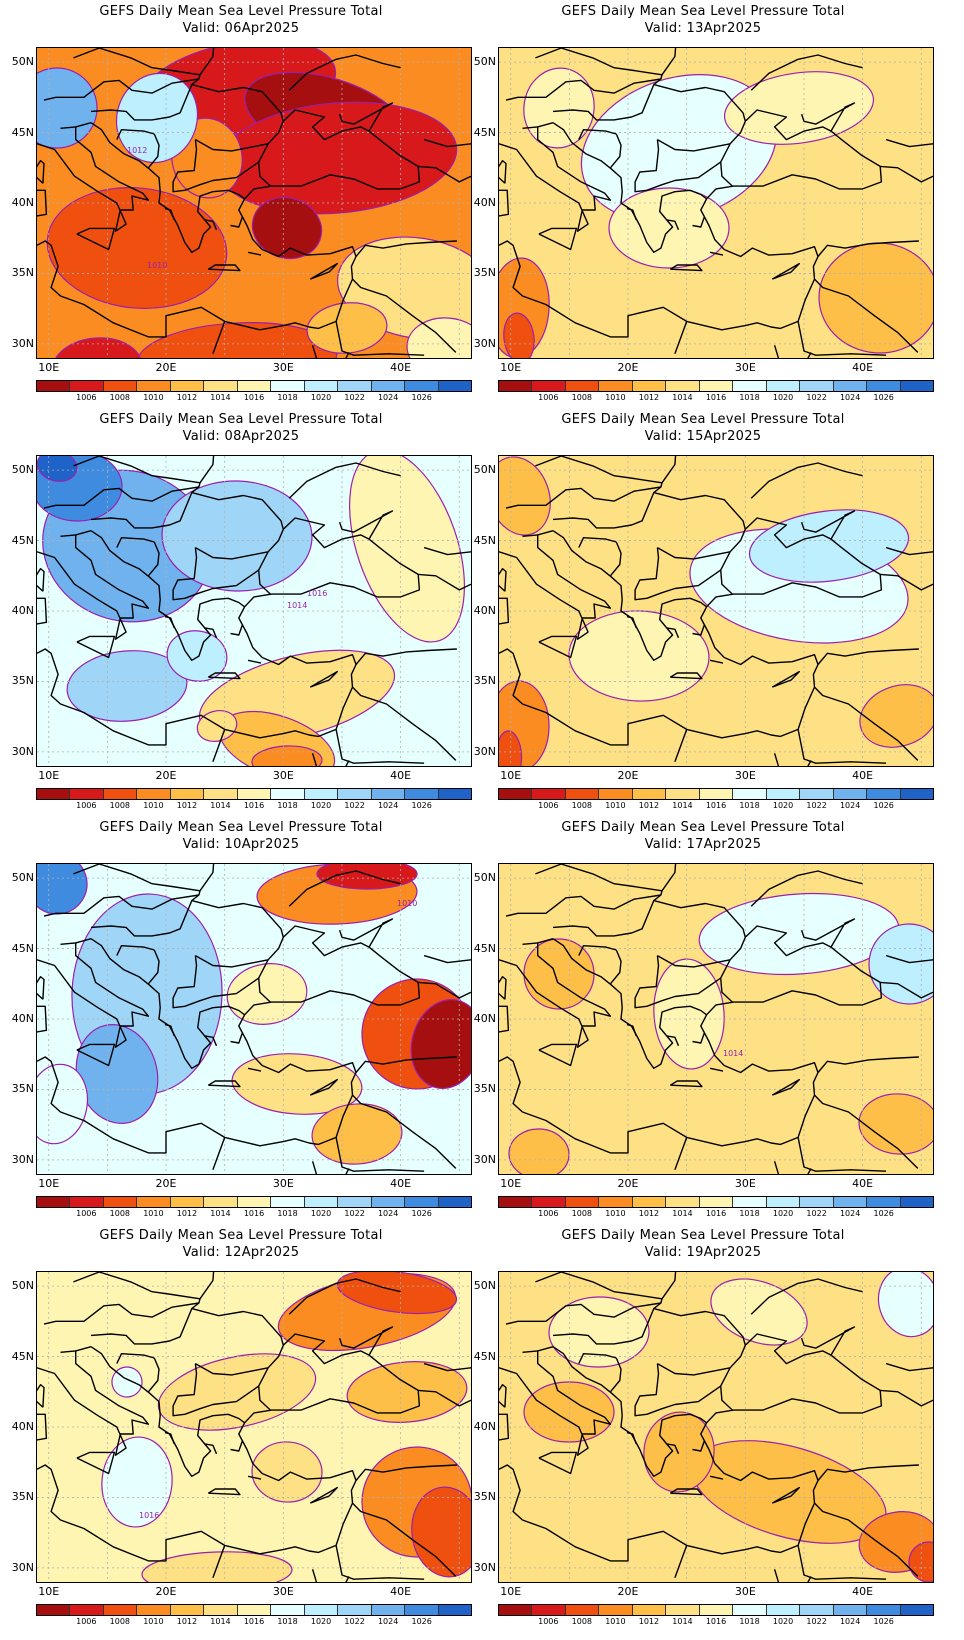 The image size is (964, 1640). Describe the element at coordinates (22, 470) in the screenshot. I see `lat-label: 50N` at that location.